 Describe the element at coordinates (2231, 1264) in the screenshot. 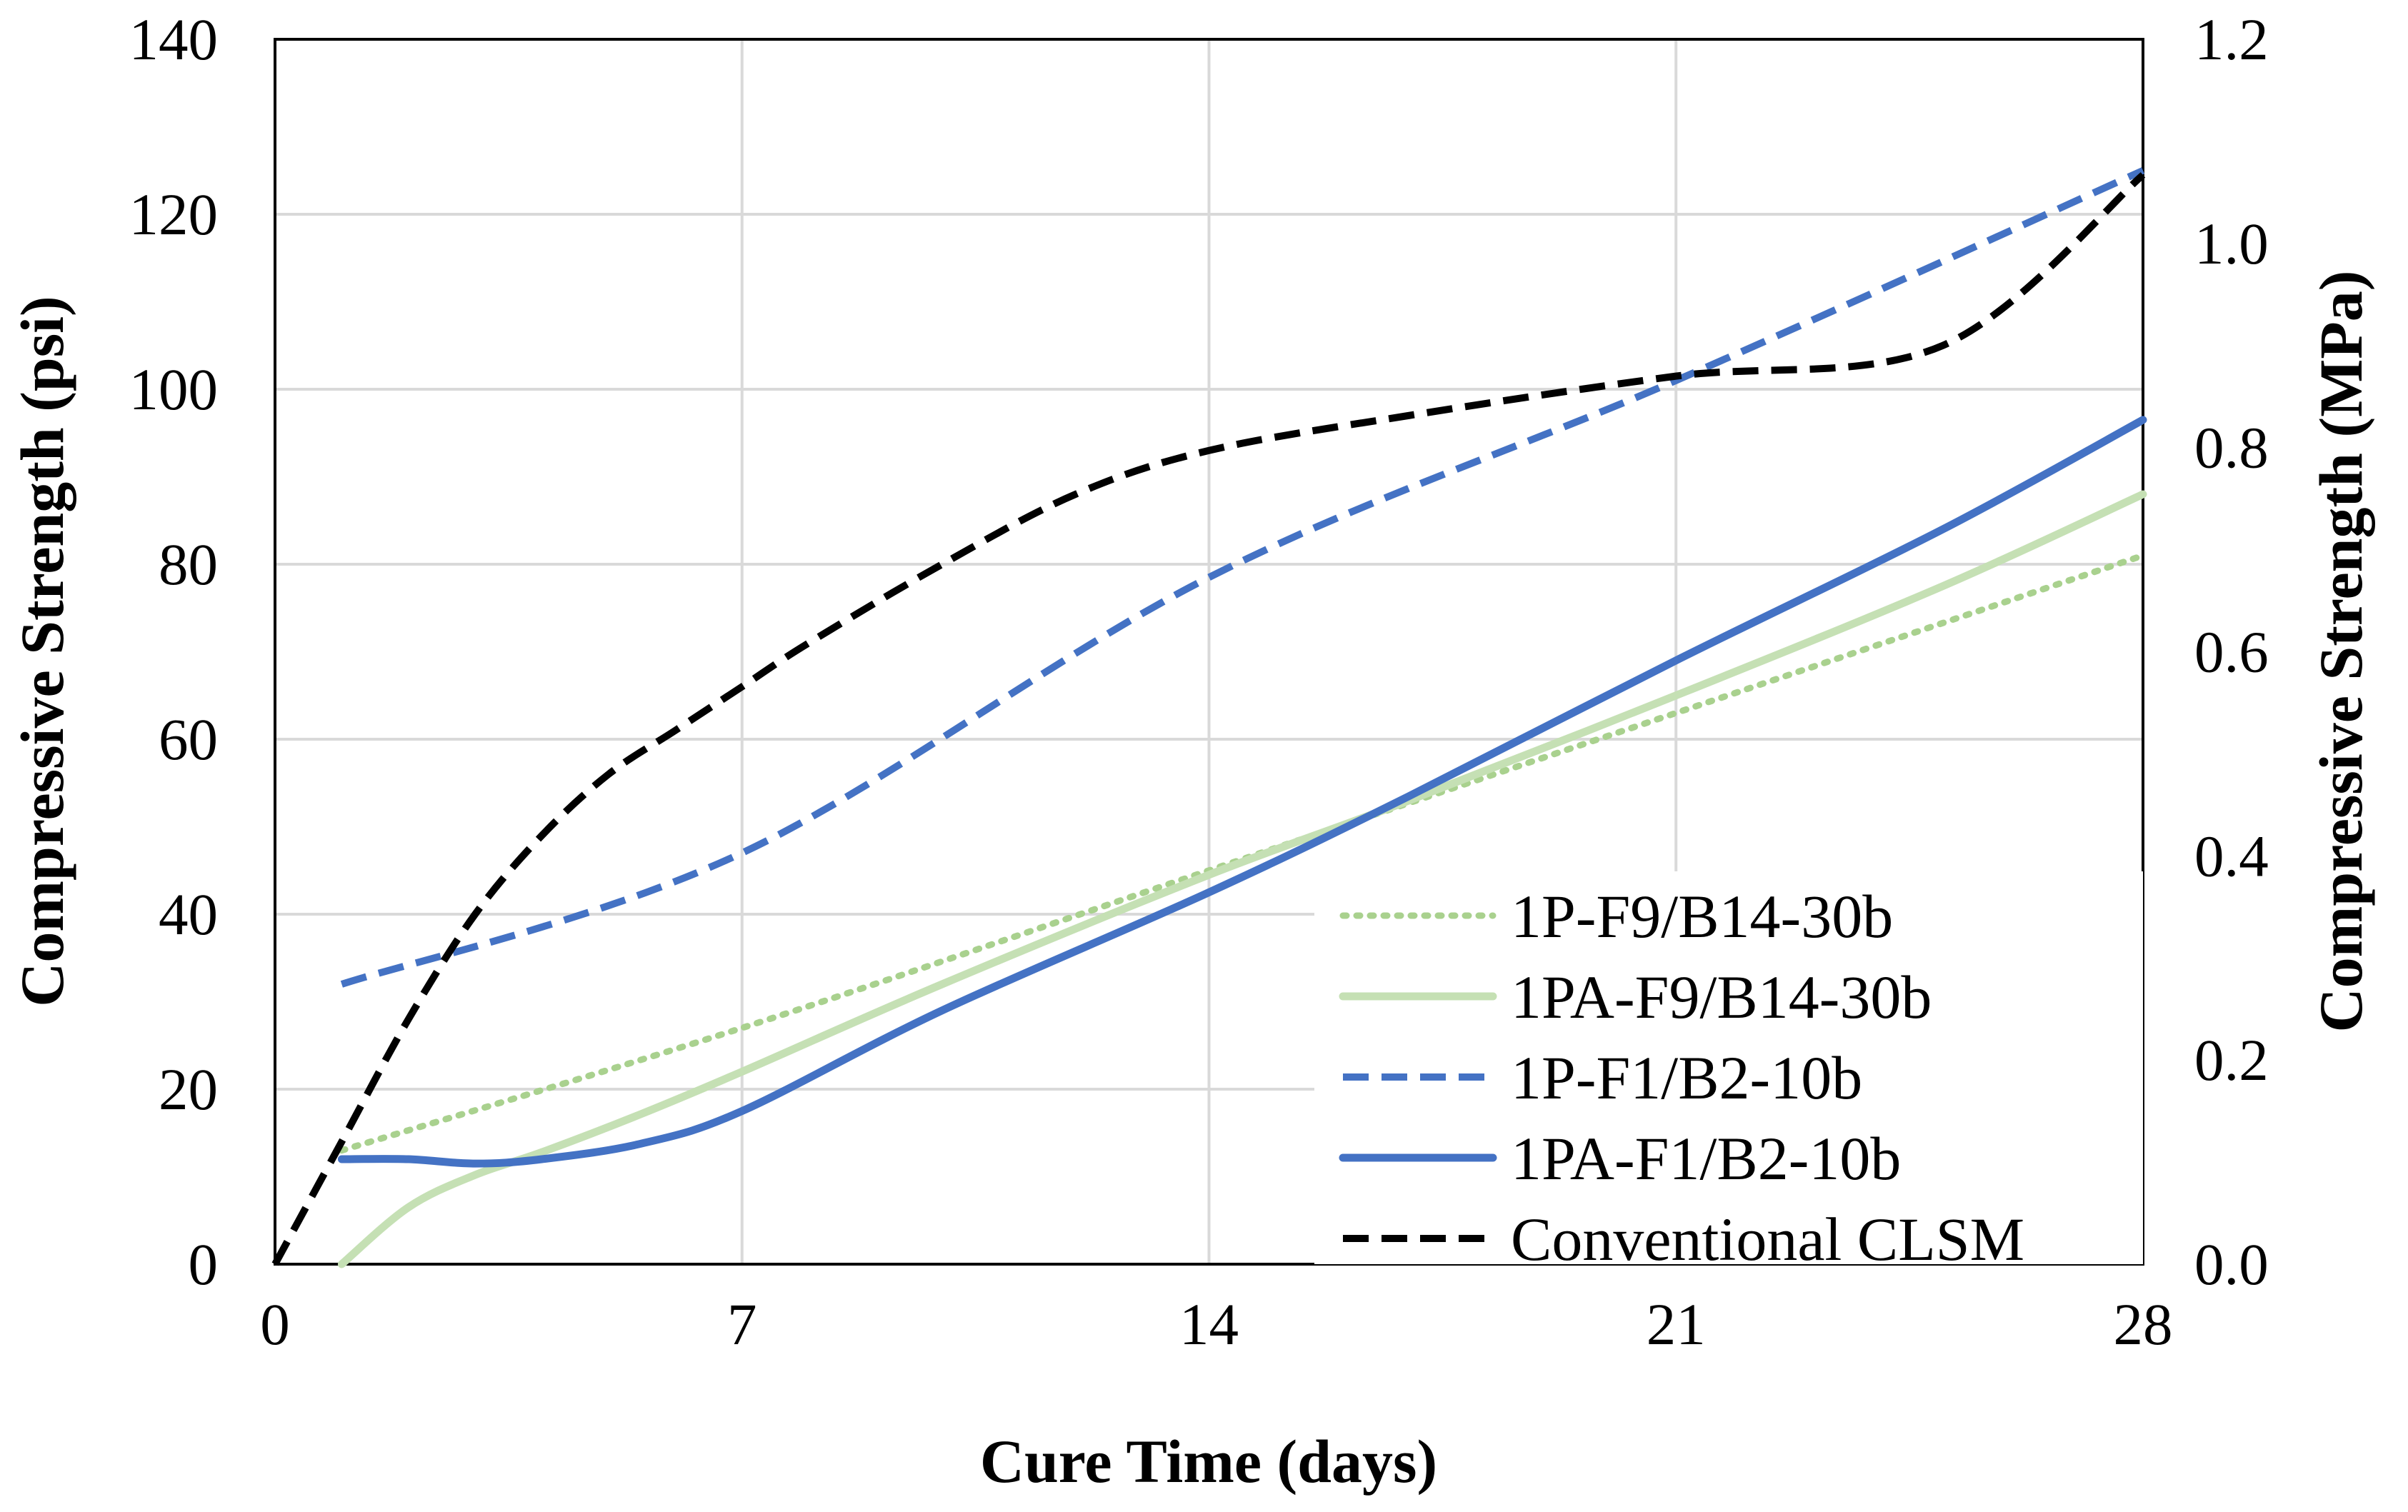

I see `y2-tick-label: 0.0` at that location.